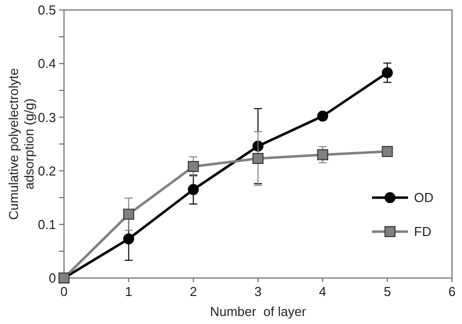 This screenshot has width=462, height=324. I want to click on y-tick-label: 0.2, so click(47, 170).